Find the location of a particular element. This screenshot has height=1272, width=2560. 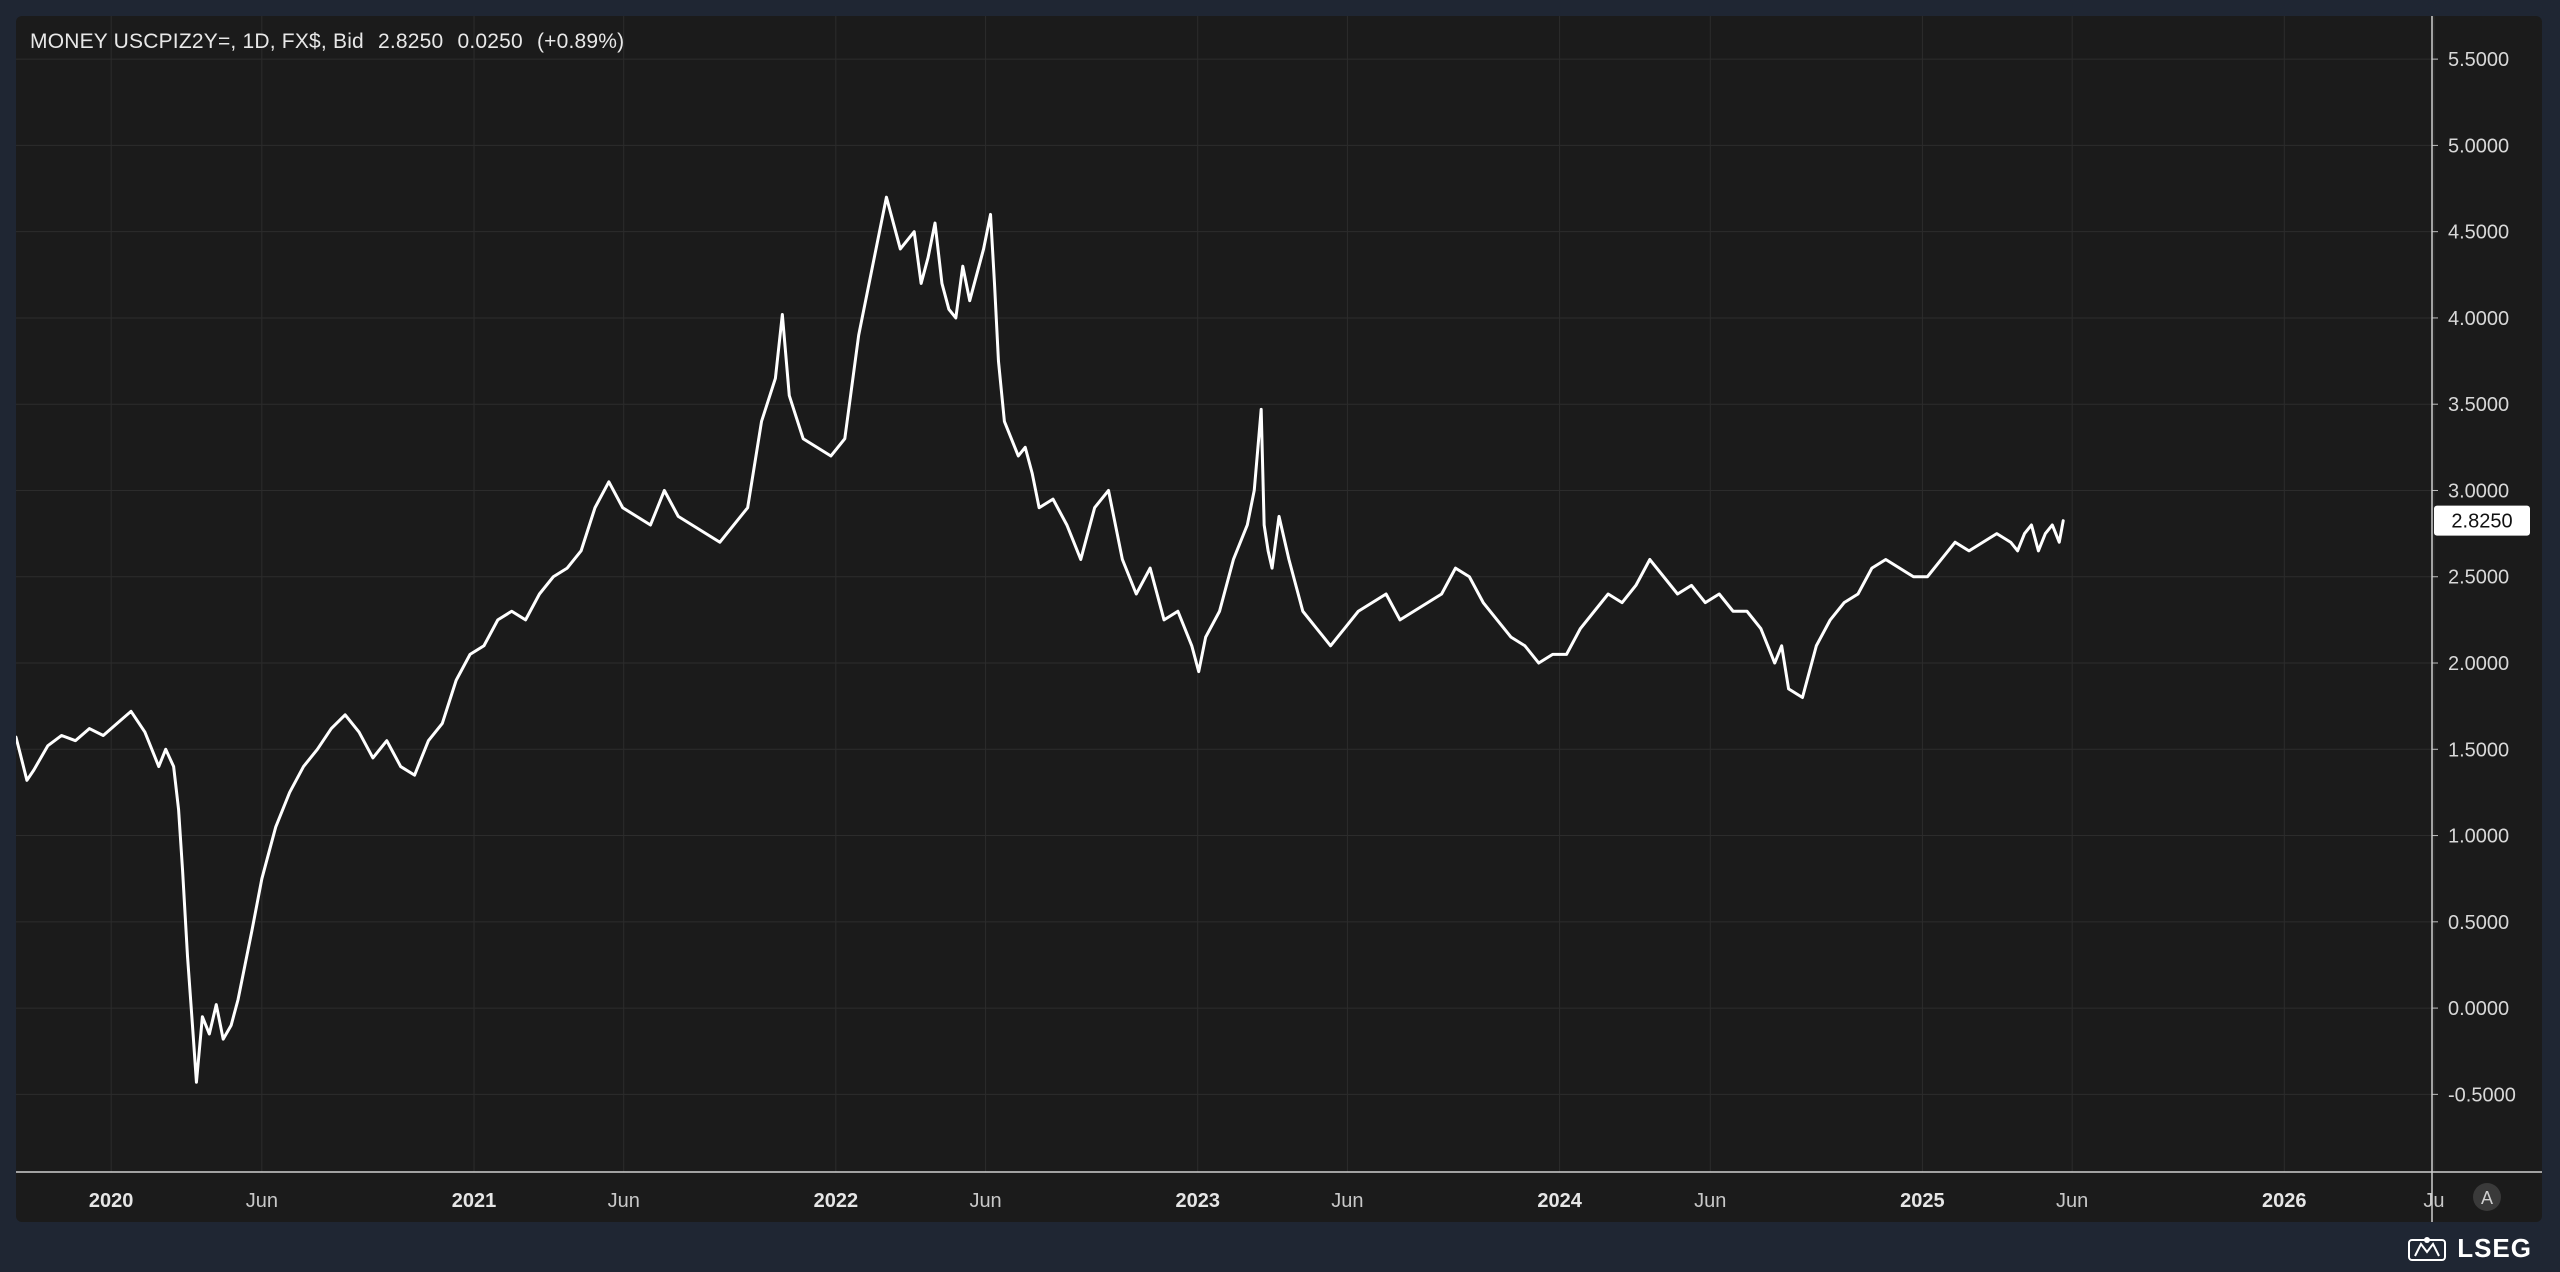

auto-scale-label: A is located at coordinates (2487, 1198).